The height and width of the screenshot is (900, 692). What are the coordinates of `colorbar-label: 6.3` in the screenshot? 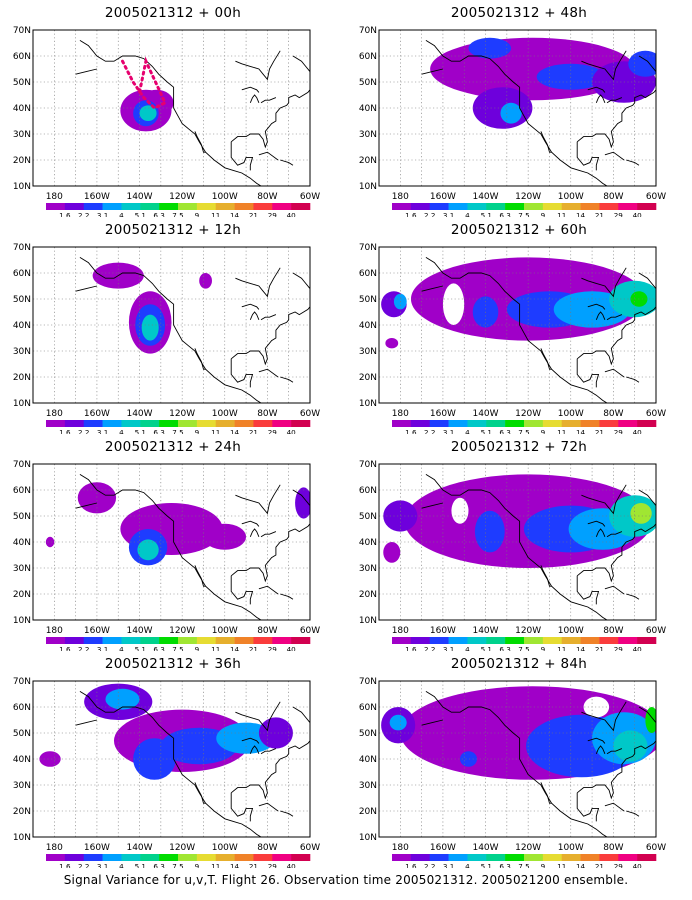 It's located at (504, 648).